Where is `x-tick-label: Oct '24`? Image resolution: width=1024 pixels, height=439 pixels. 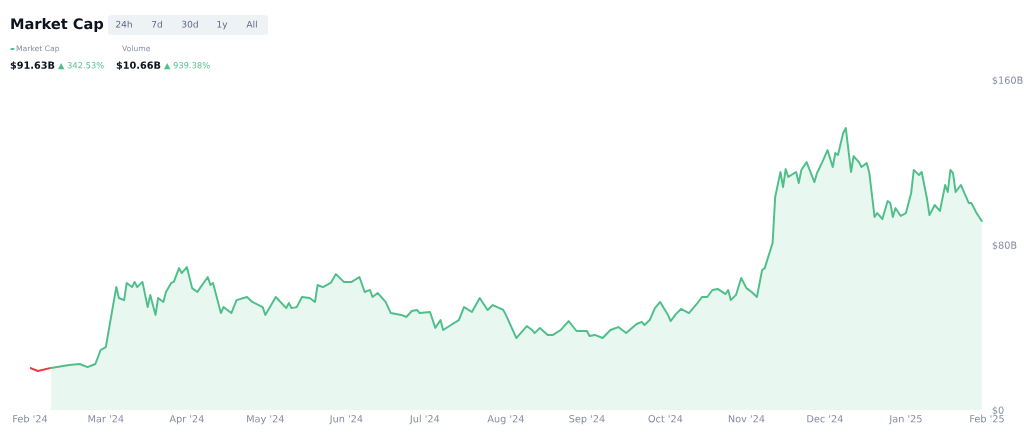 x-tick-label: Oct '24 is located at coordinates (665, 419).